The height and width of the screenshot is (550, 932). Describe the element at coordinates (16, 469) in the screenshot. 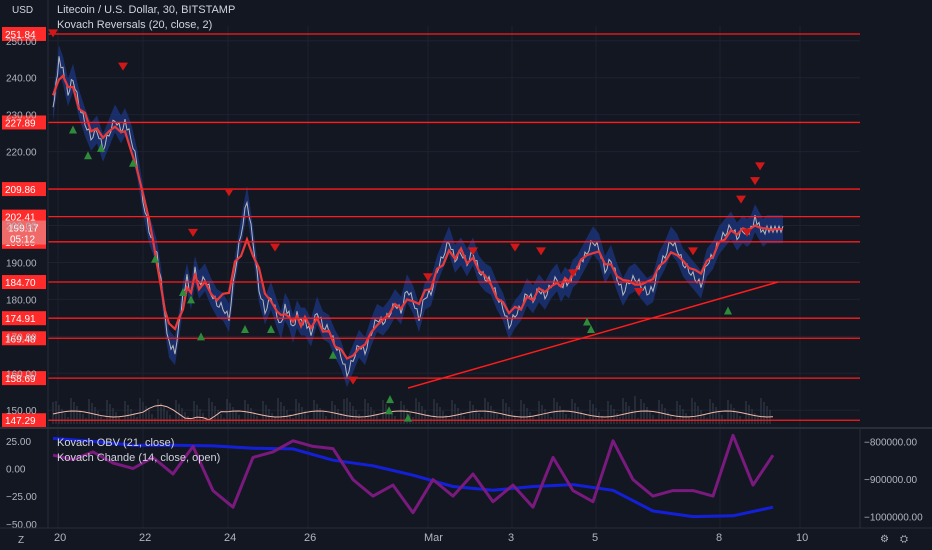

I see `left-sub-tick: 0.00` at that location.